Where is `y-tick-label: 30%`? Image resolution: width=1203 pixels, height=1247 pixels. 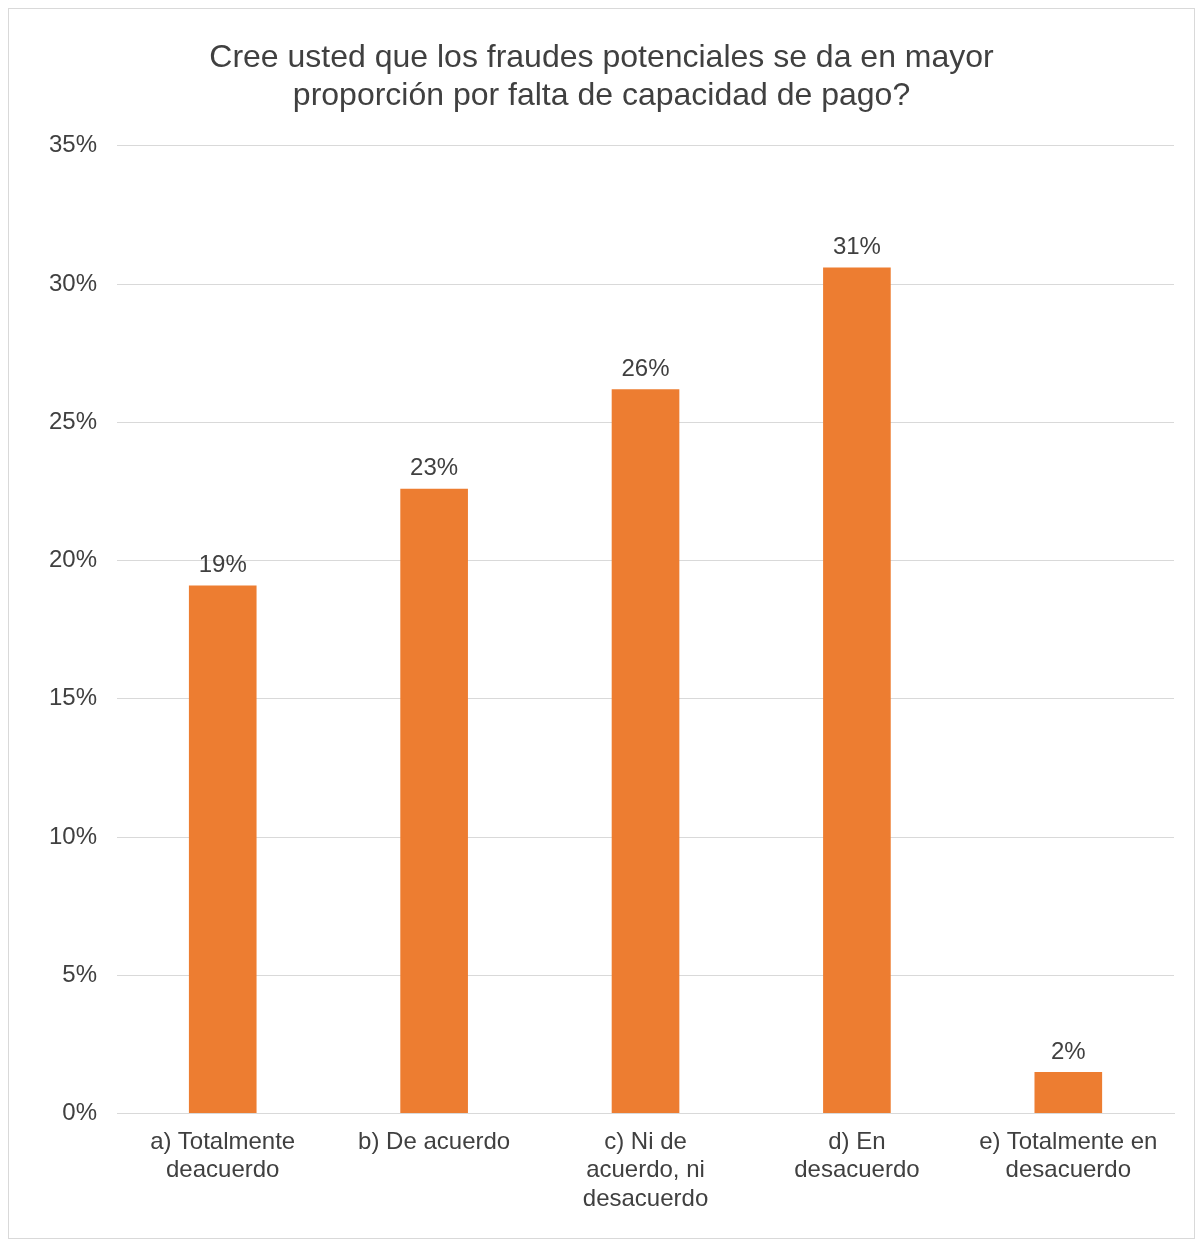 y-tick-label: 30% is located at coordinates (73, 282).